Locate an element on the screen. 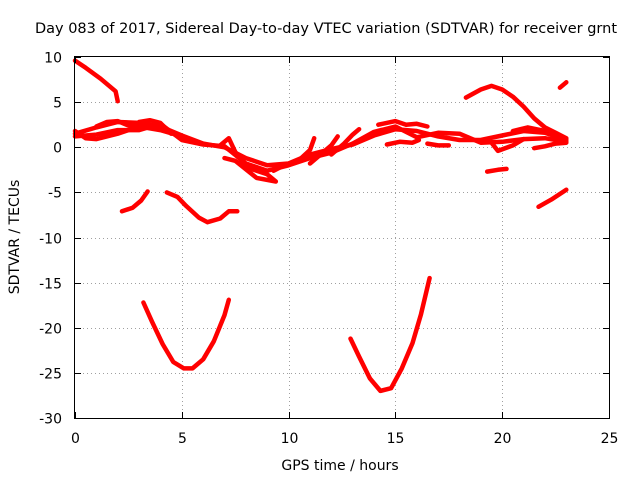 This screenshot has width=640, height=480. y-tick-label: -10 is located at coordinates (50, 240).